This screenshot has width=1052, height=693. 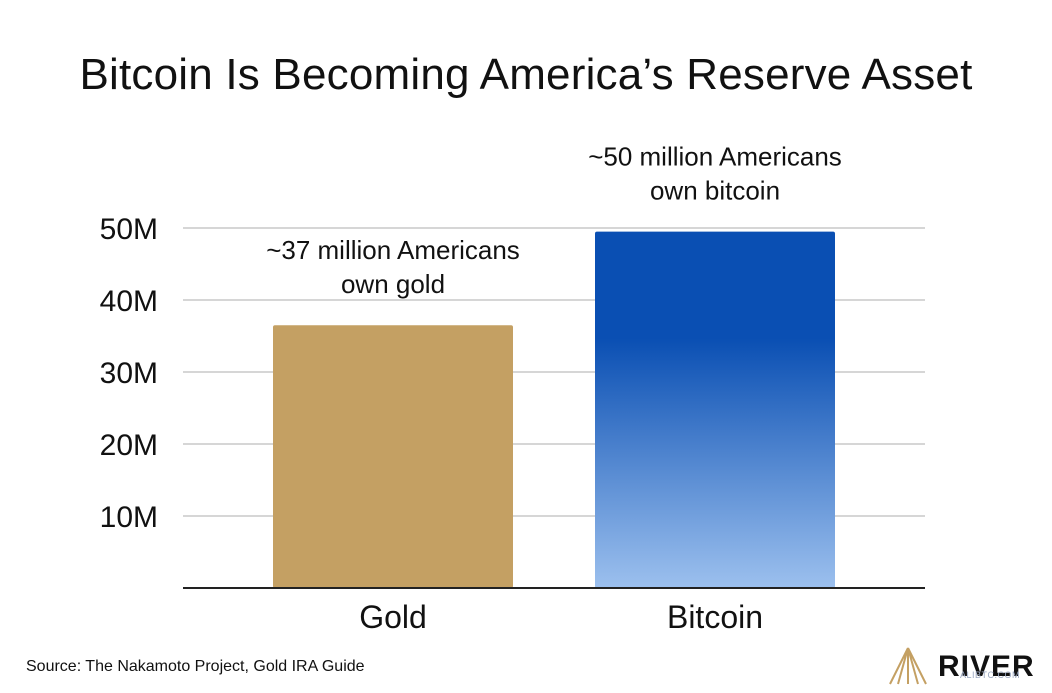 I want to click on y-tick-label: 20M, so click(x=129, y=445).